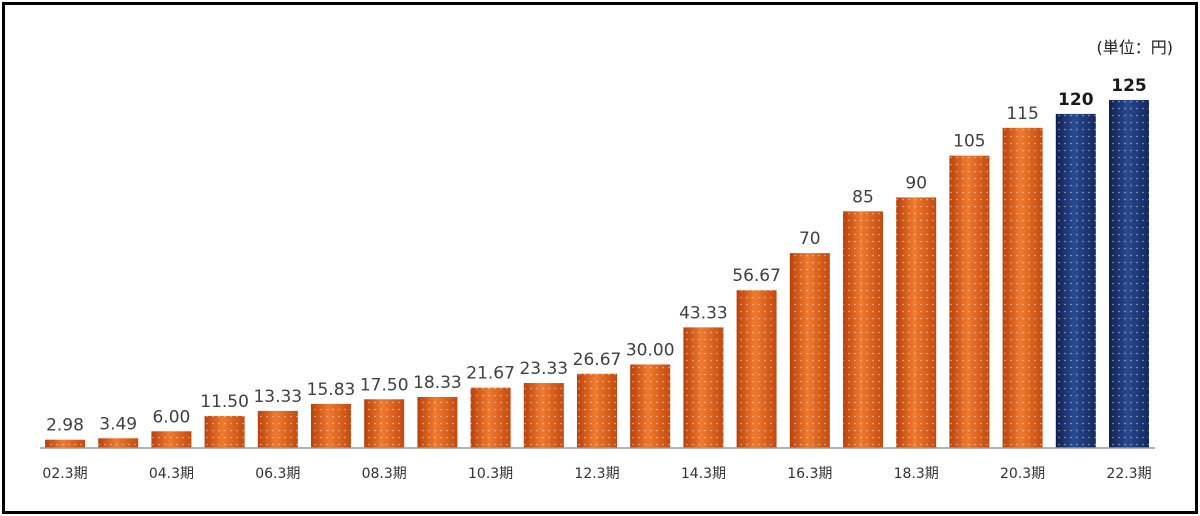 This screenshot has height=516, width=1200. What do you see at coordinates (597, 360) in the screenshot?
I see `value-label: 26.67` at bounding box center [597, 360].